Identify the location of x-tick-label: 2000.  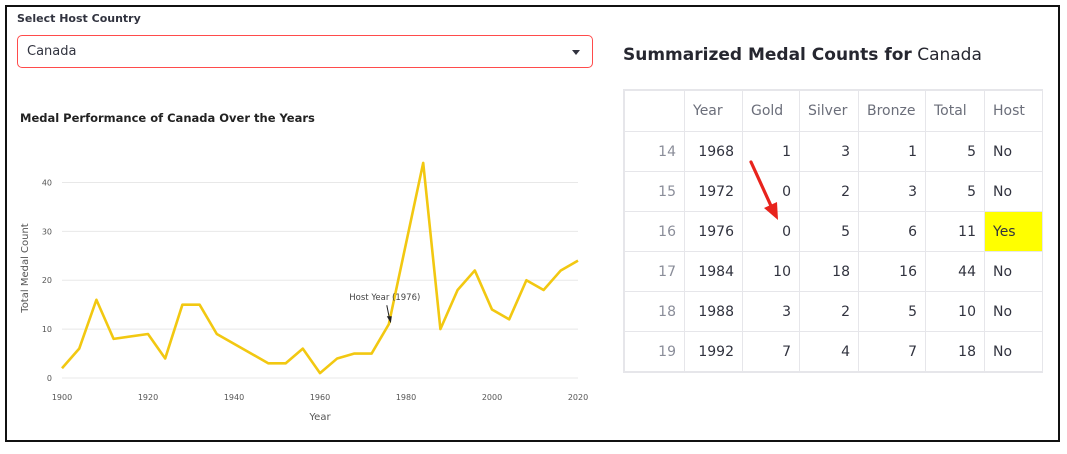
(492, 397).